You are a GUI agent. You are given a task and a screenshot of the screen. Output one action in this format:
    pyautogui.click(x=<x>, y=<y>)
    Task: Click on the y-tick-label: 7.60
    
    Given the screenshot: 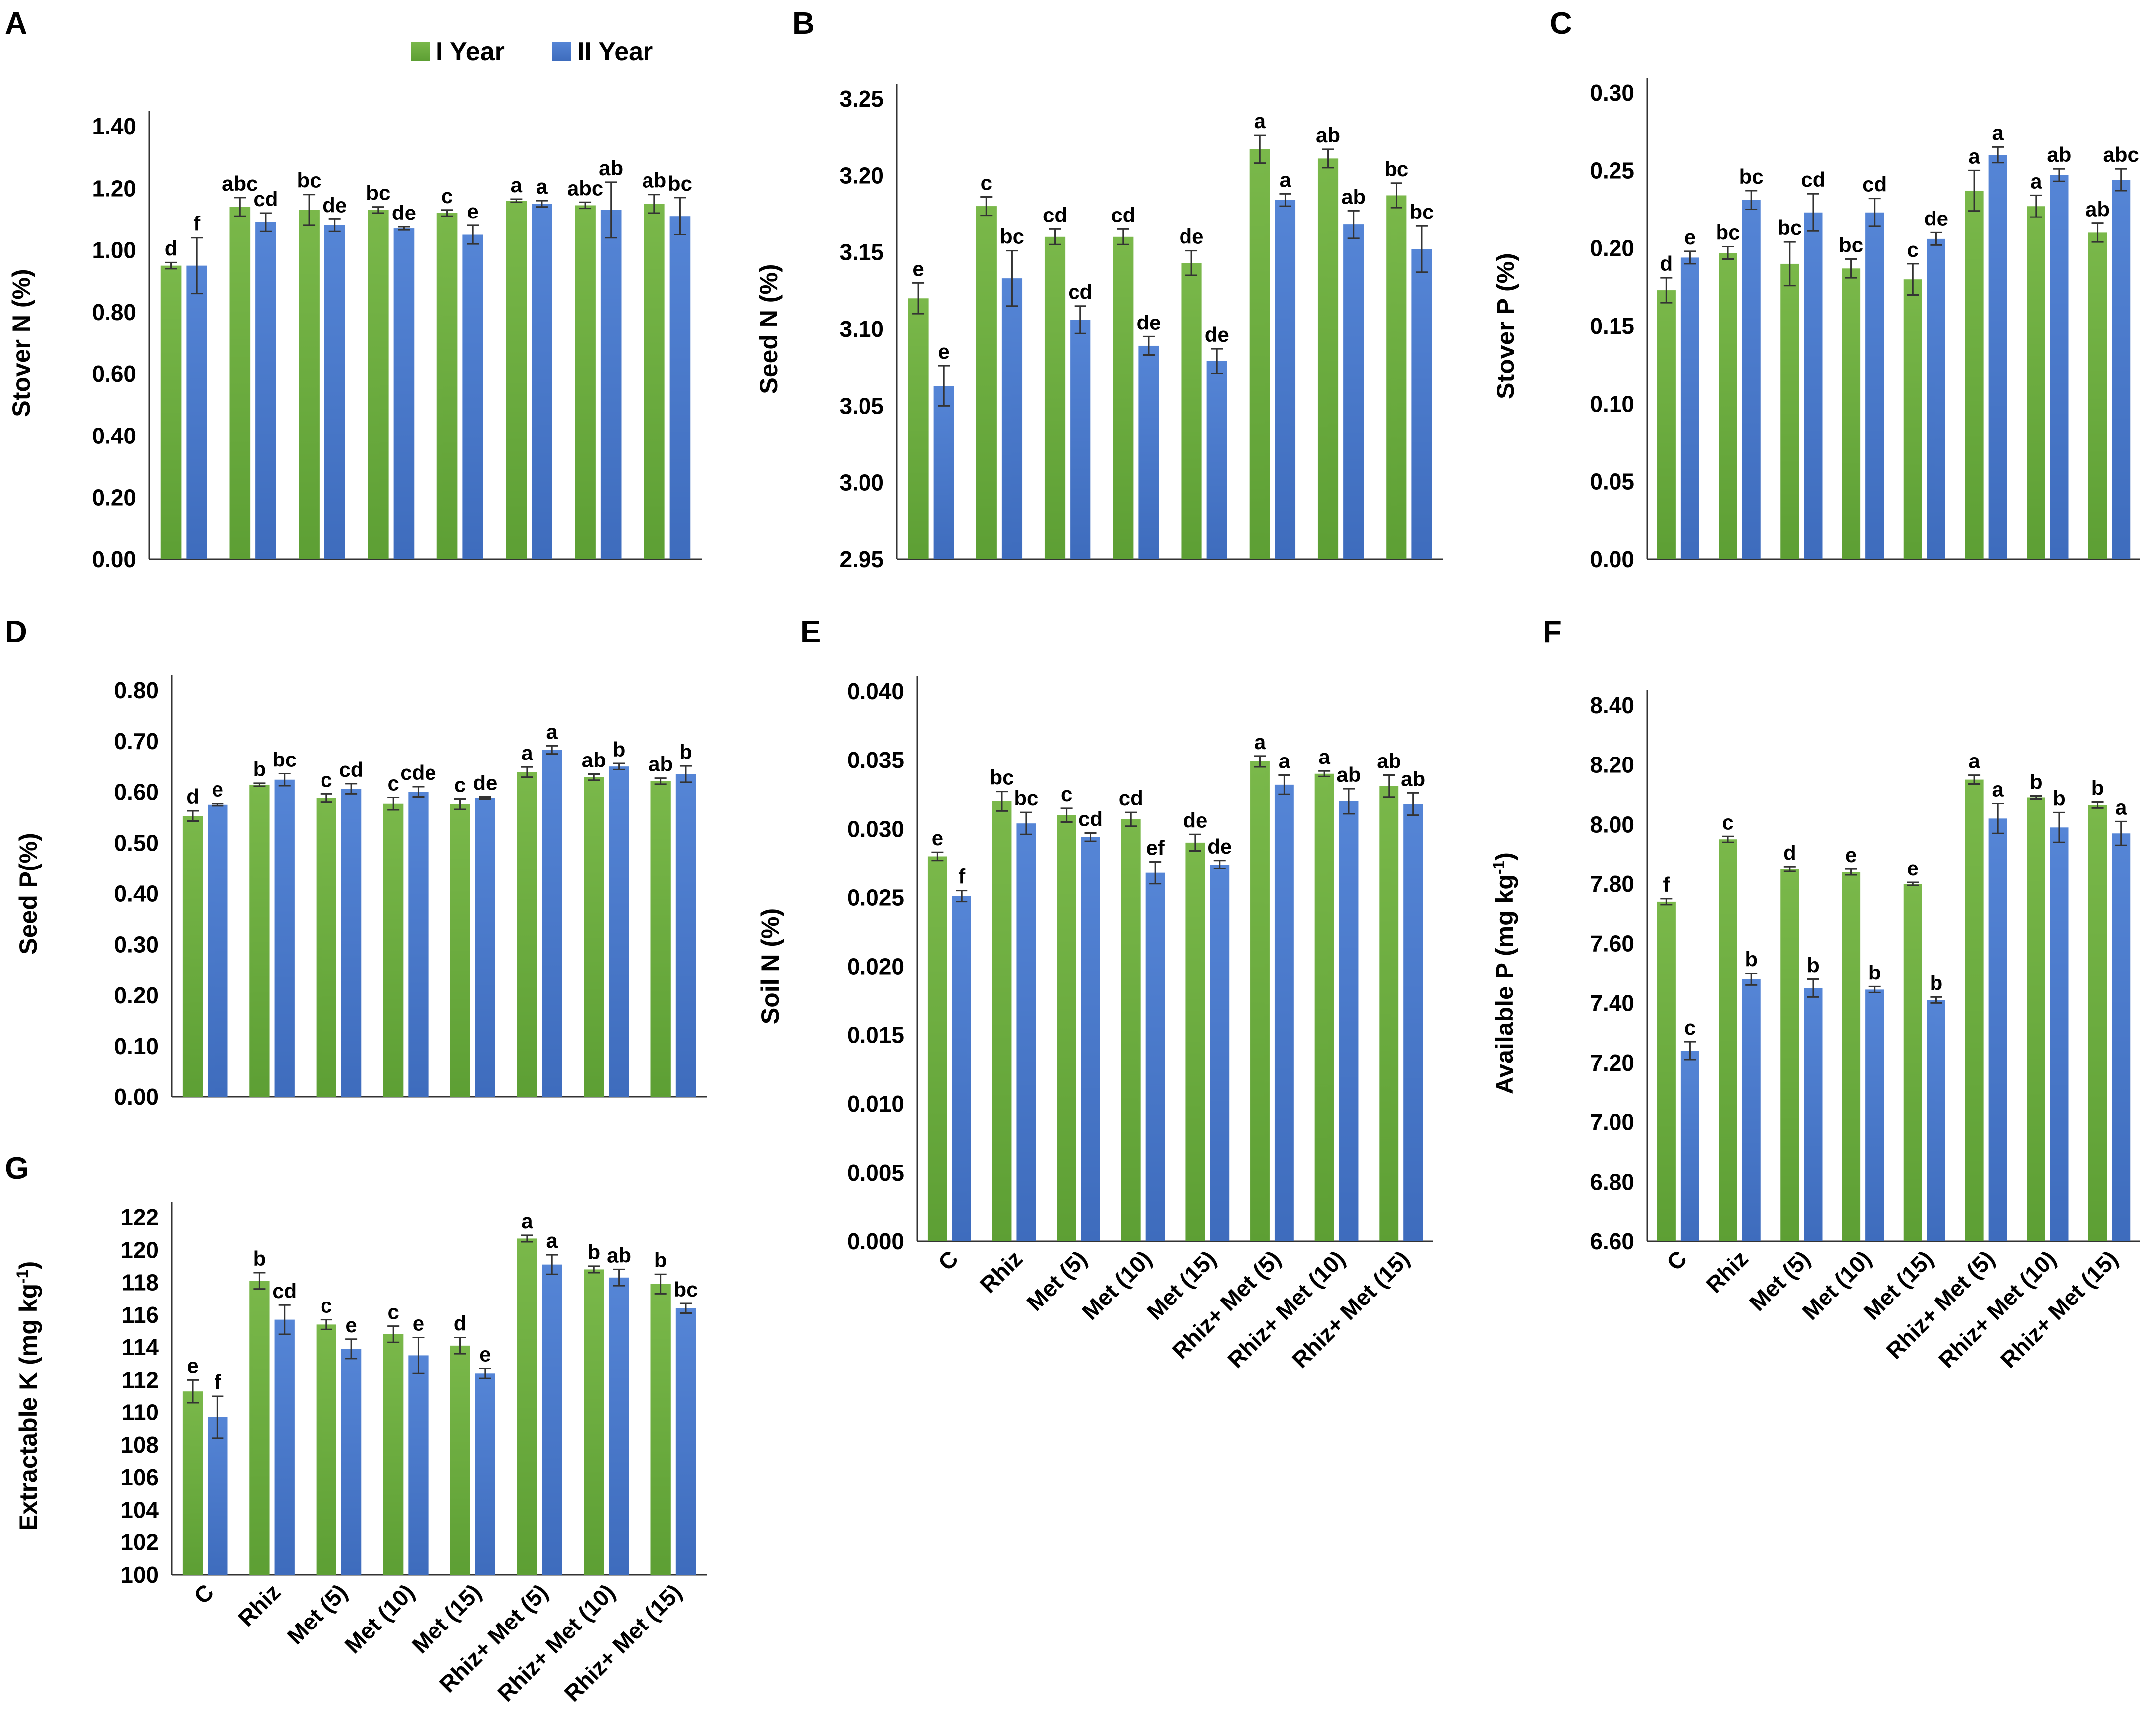 What is the action you would take?
    pyautogui.click(x=1612, y=944)
    